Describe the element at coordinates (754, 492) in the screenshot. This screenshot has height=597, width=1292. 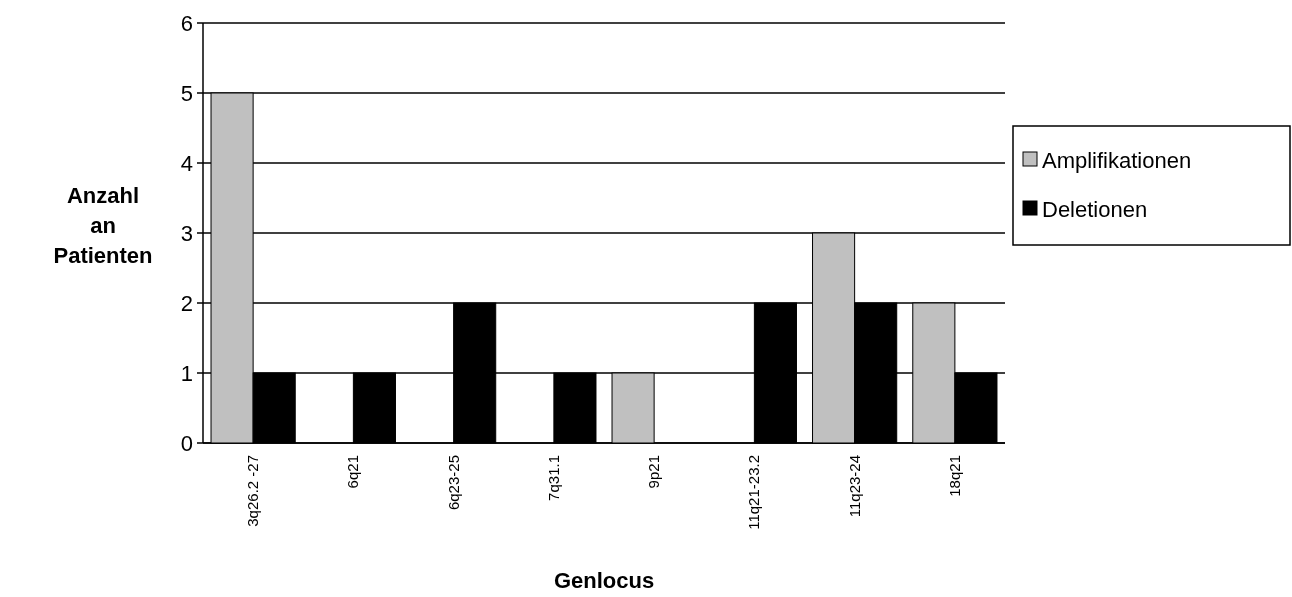
I see `x-tick-label: 11q21-23.2` at that location.